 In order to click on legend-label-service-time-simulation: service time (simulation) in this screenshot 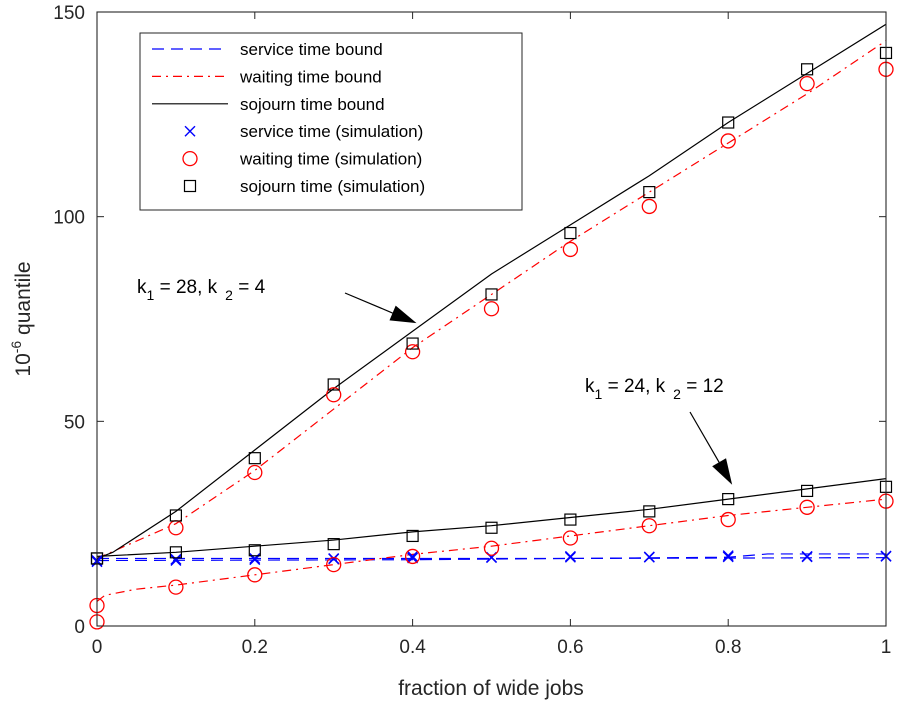, I will do `click(331, 131)`.